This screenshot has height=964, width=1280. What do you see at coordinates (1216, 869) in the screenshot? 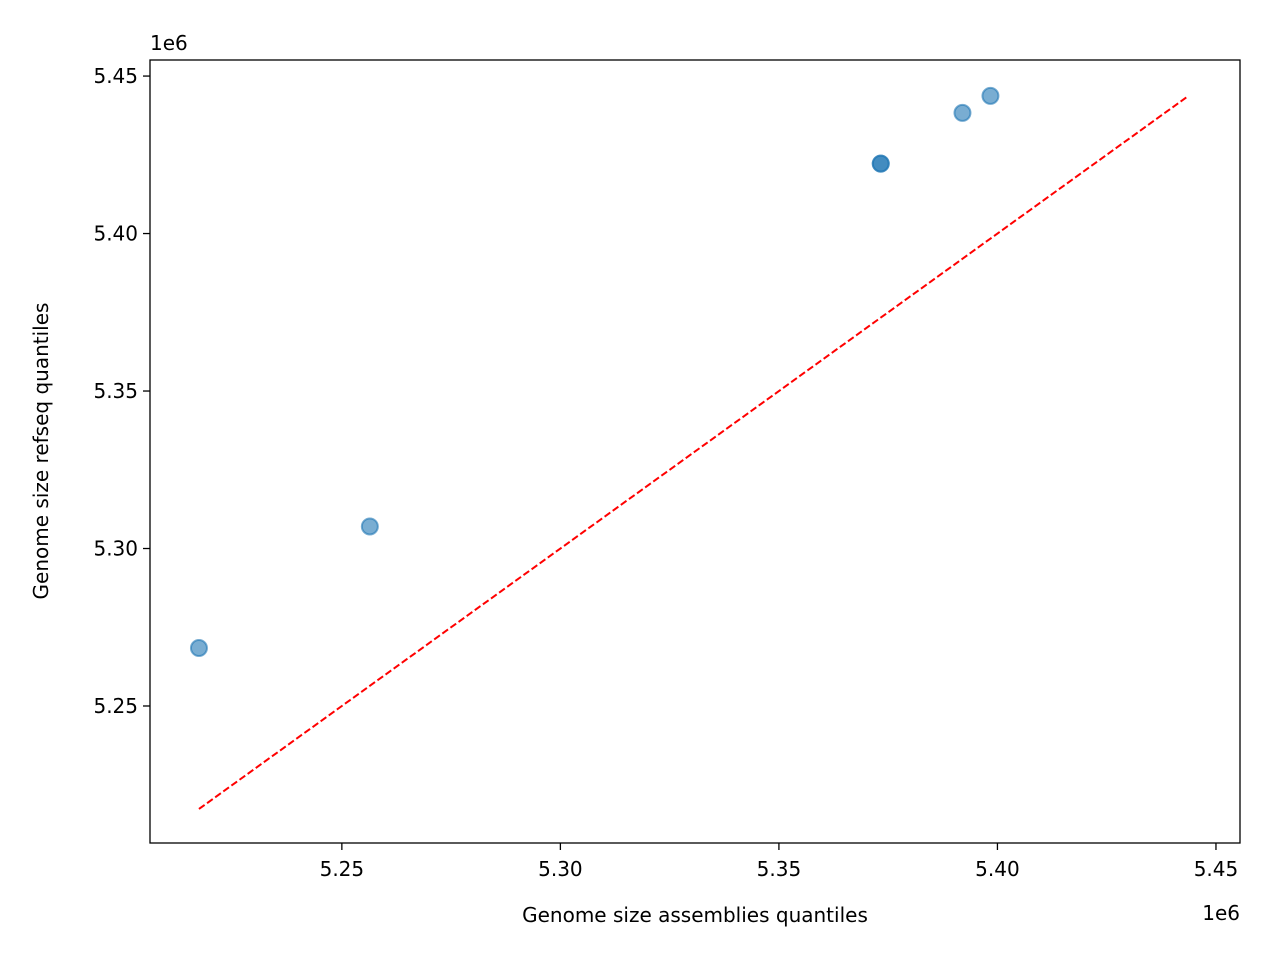
I see `x-tick-label: 5.45` at bounding box center [1216, 869].